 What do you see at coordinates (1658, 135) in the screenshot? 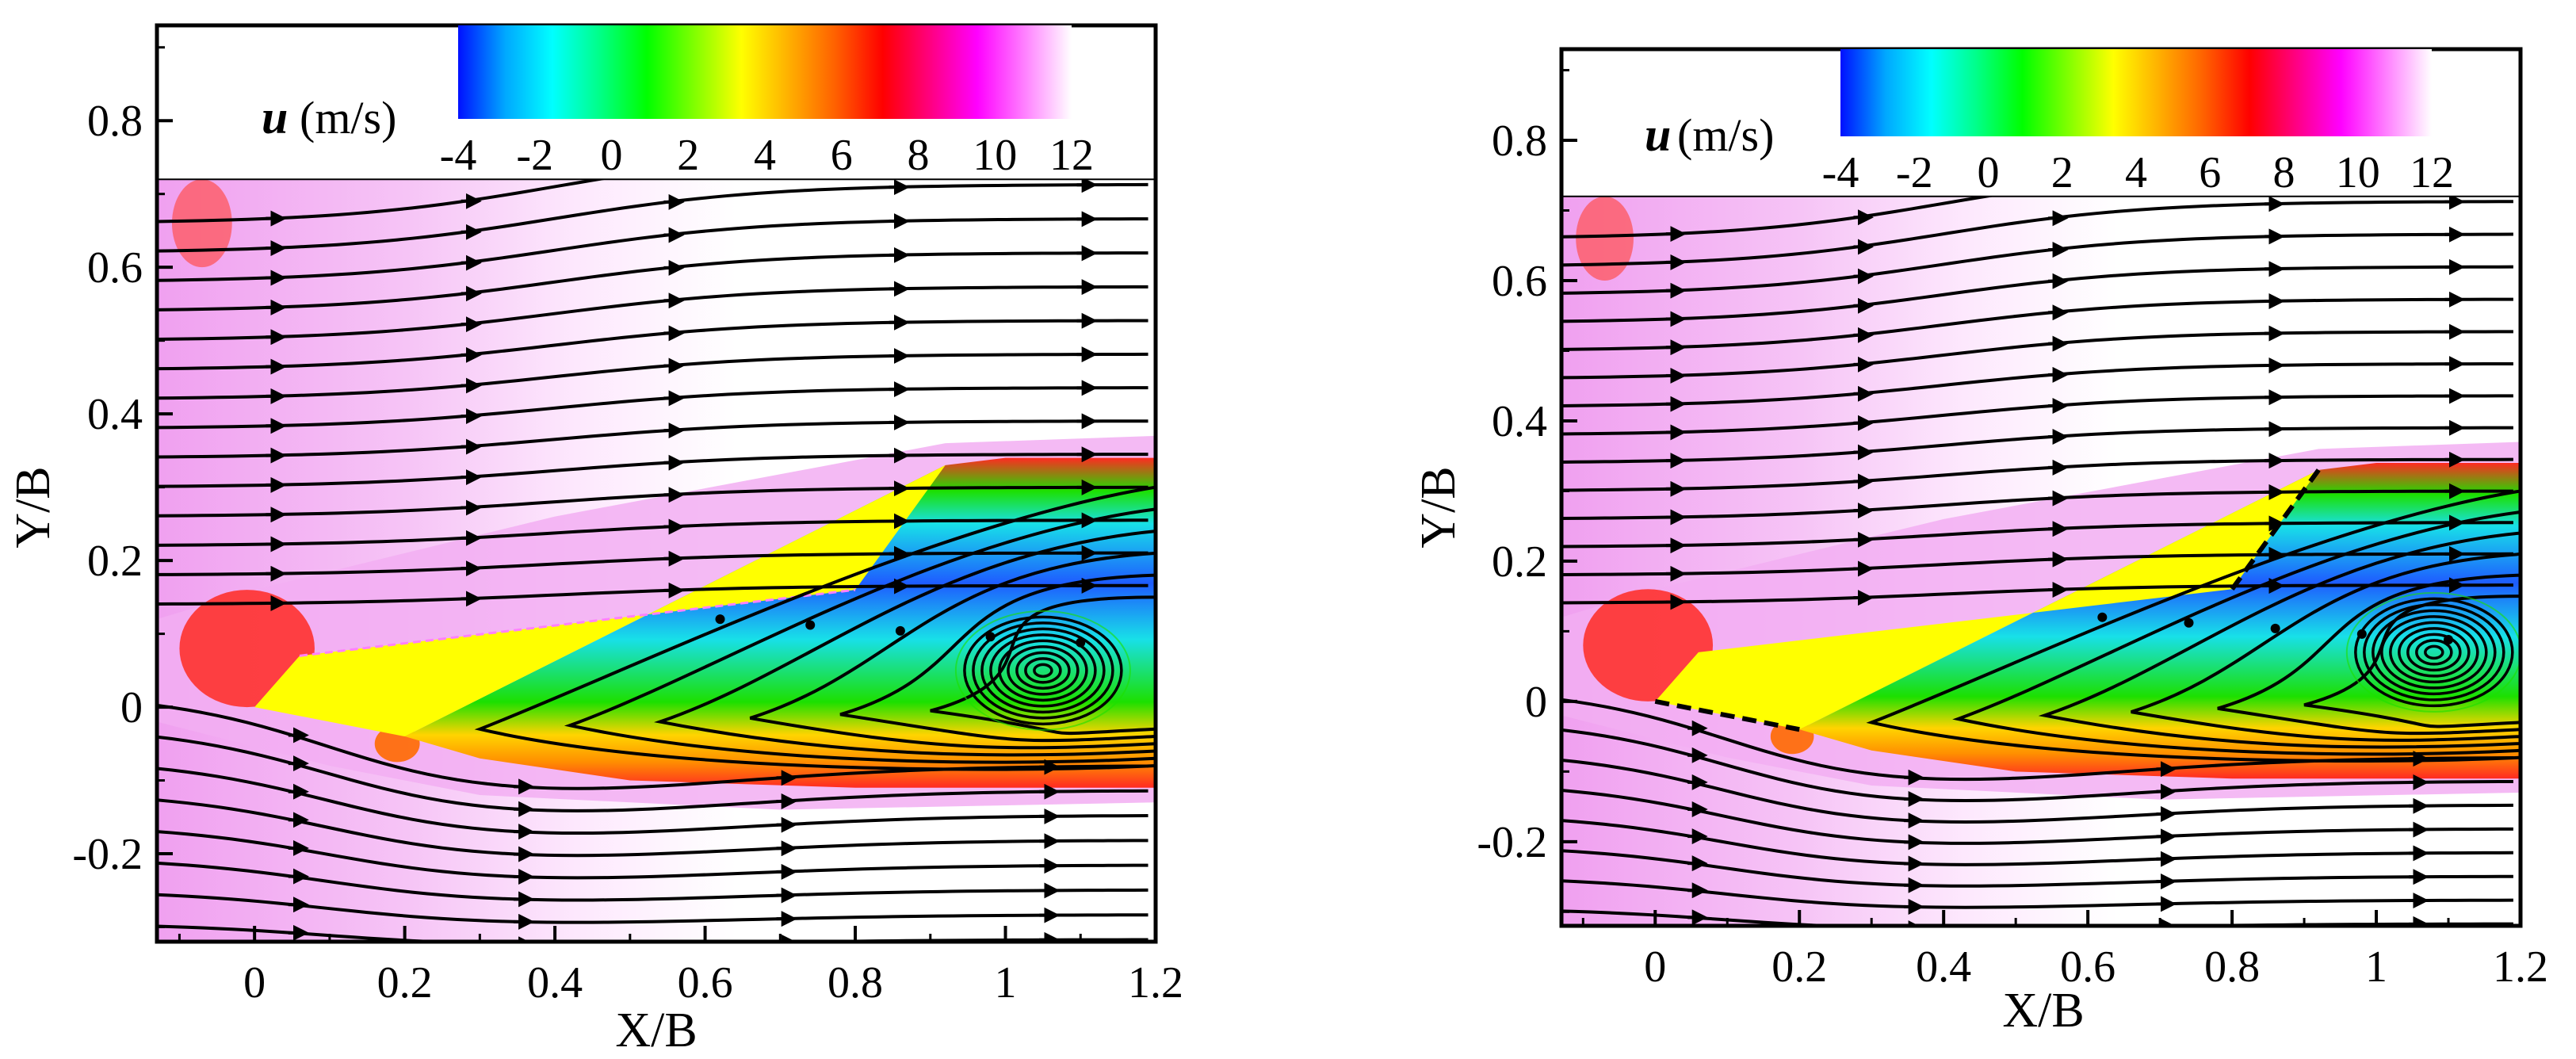
I see `colorbar-variable: u` at bounding box center [1658, 135].